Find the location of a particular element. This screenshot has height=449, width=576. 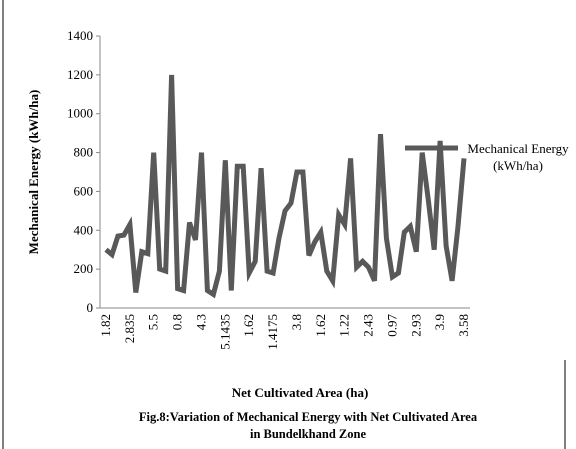

y-tick-label: 200 is located at coordinates (84, 268).